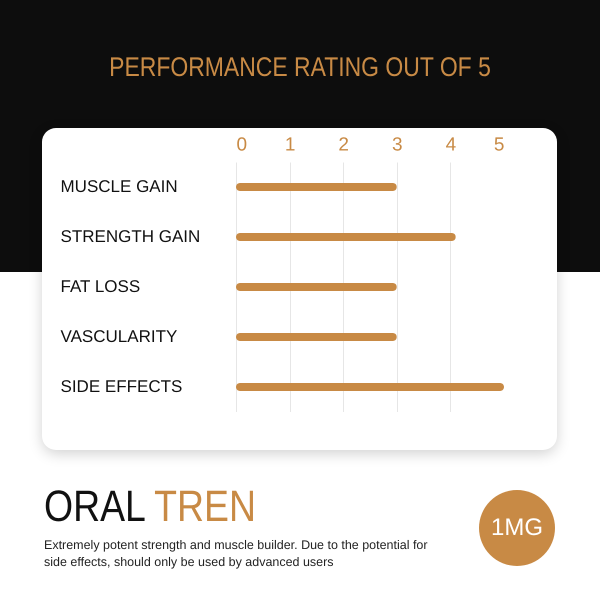 The height and width of the screenshot is (600, 600). Describe the element at coordinates (397, 145) in the screenshot. I see `x-tick-label: 3` at that location.